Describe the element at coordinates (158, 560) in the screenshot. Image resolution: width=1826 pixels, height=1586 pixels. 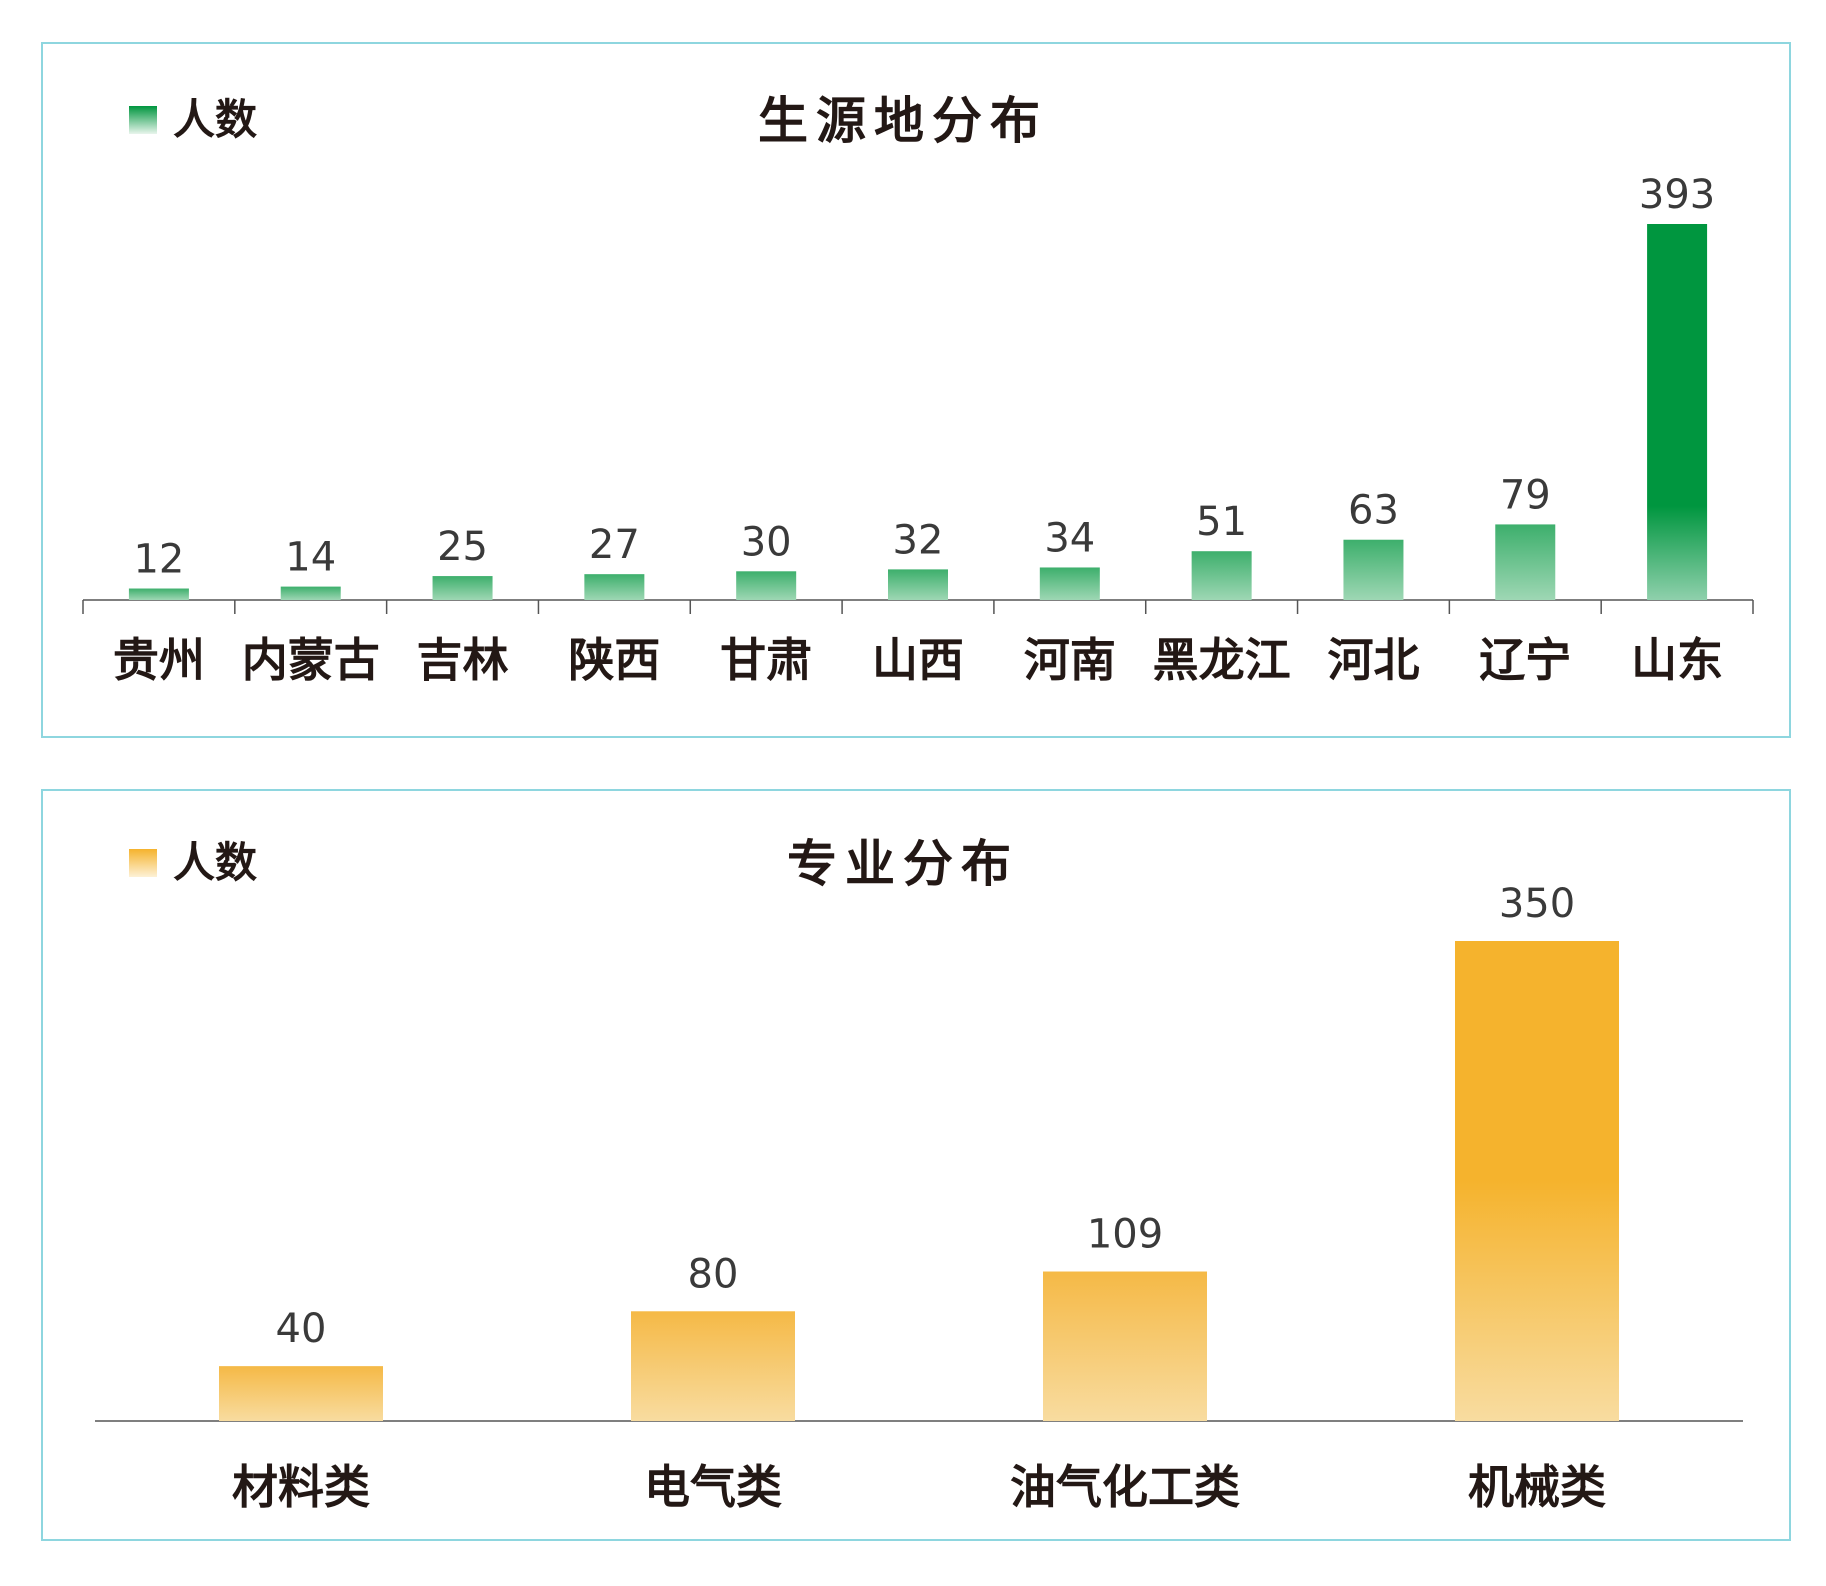
I see `data-label: 12` at that location.